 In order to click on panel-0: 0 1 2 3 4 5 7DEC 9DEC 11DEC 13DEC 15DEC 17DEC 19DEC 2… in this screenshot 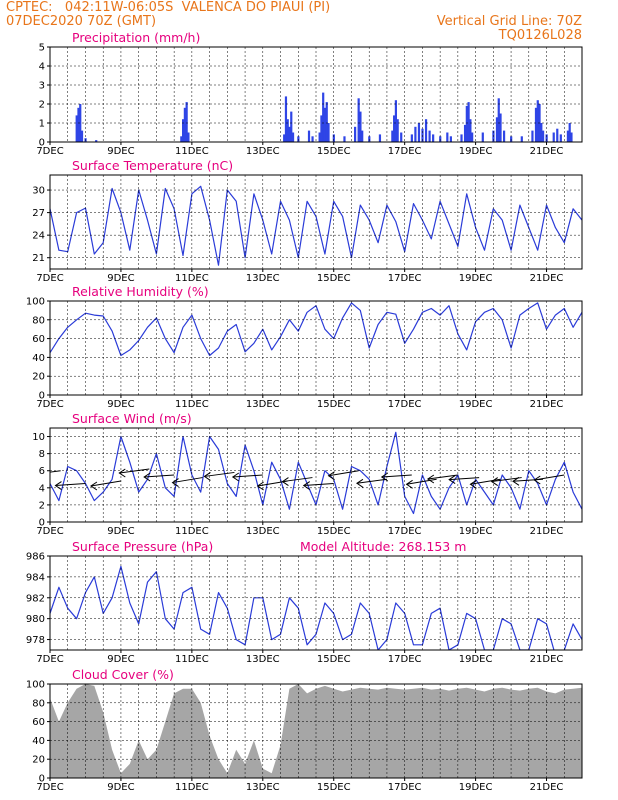, I will do `click(309, 93)`.